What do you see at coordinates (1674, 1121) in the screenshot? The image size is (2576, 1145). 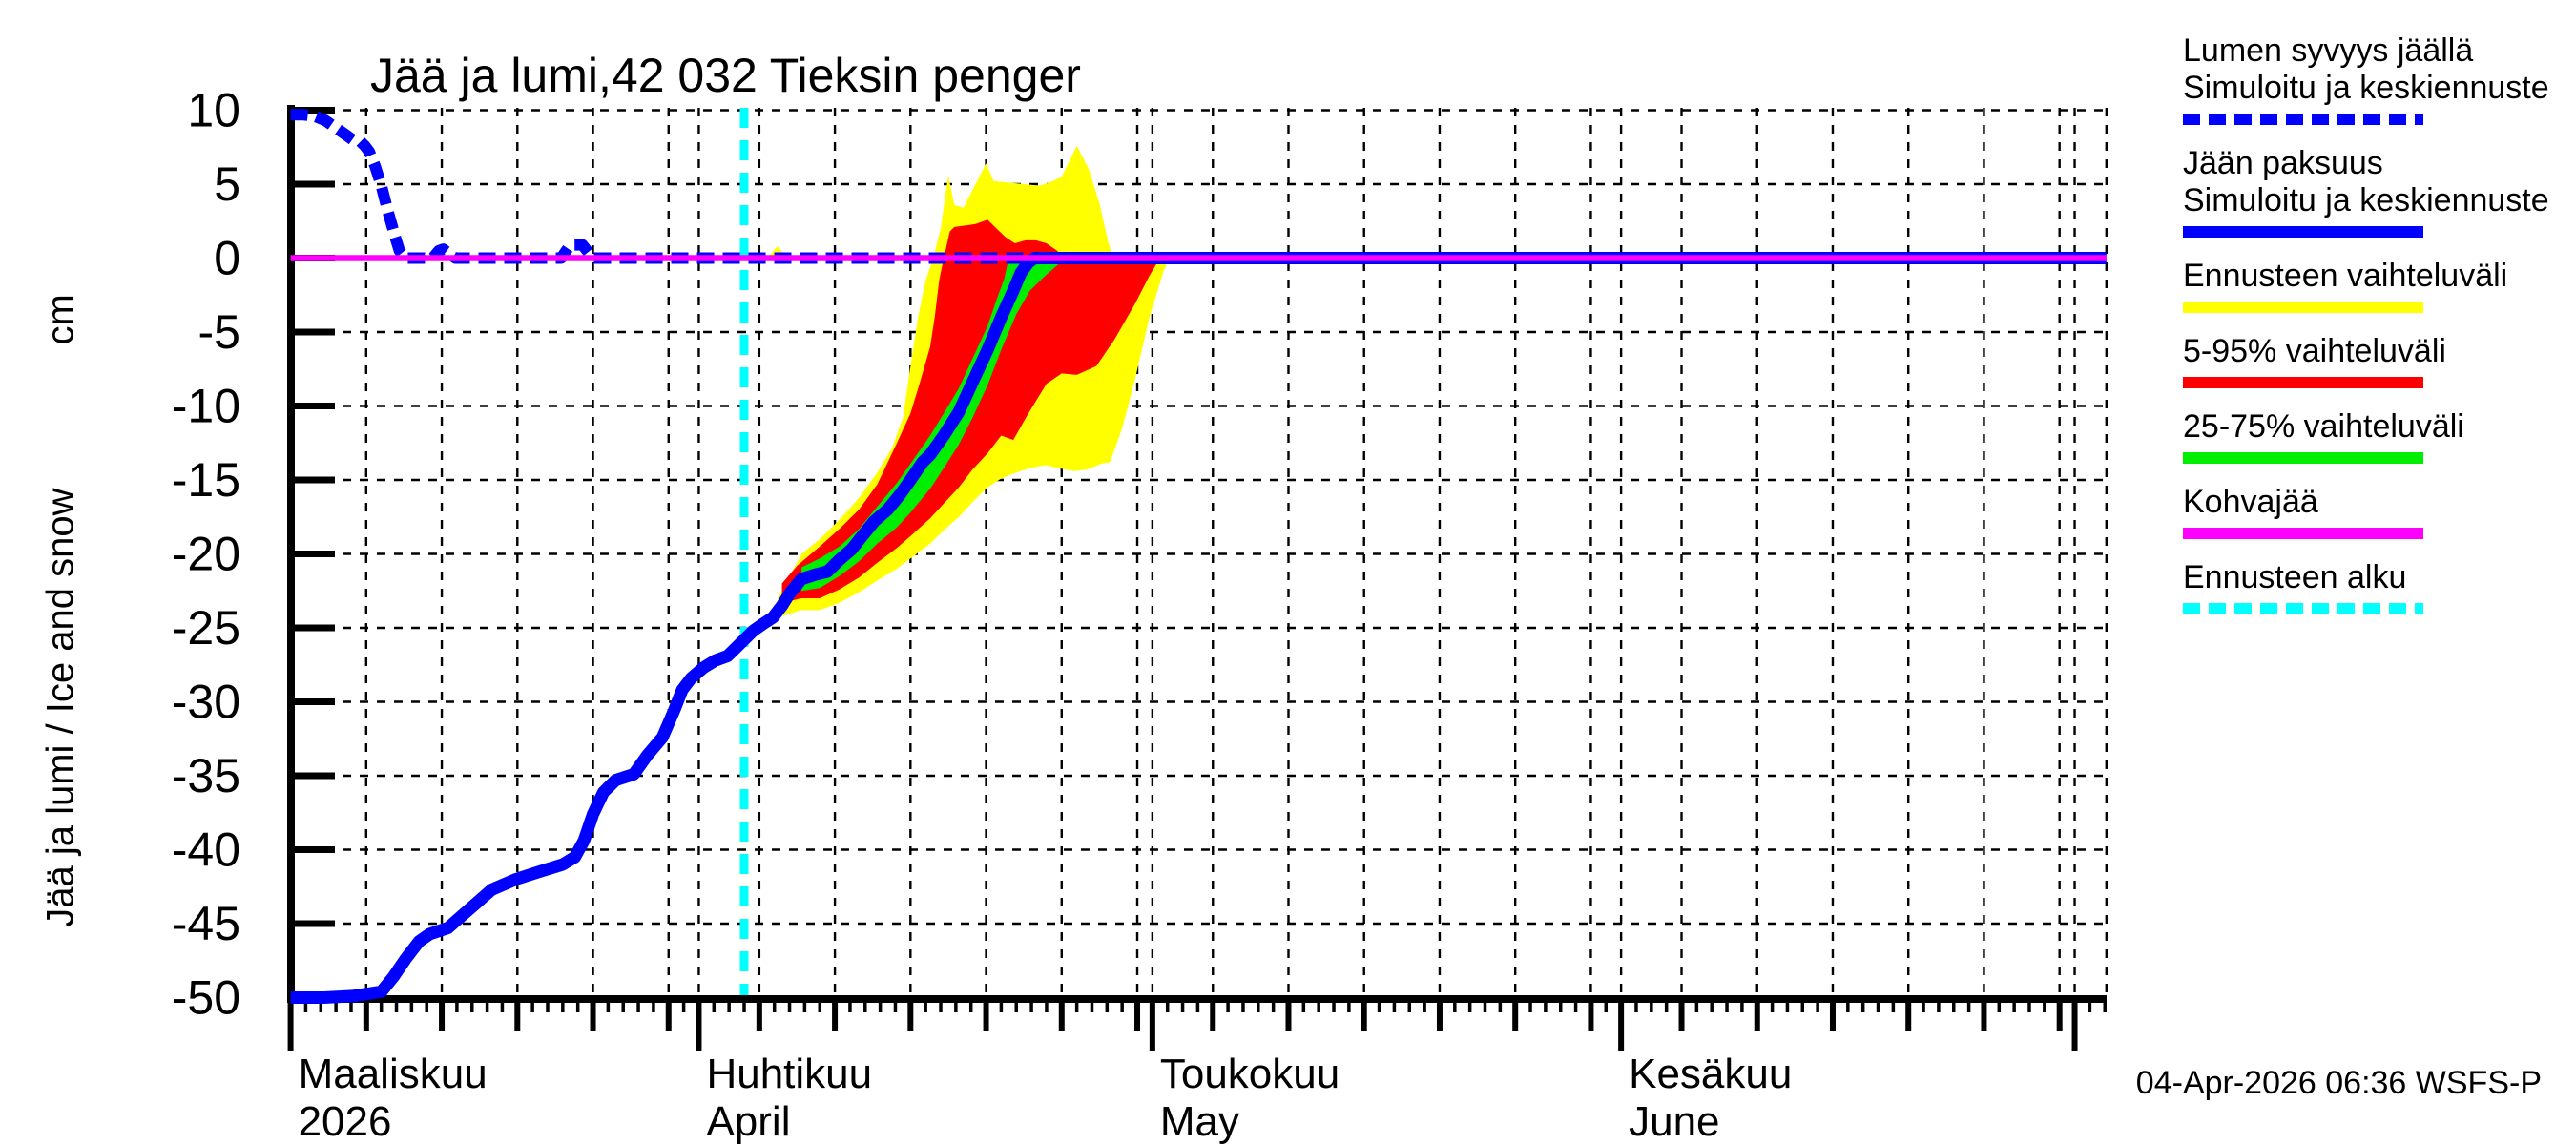 I see `month-label-en: June` at bounding box center [1674, 1121].